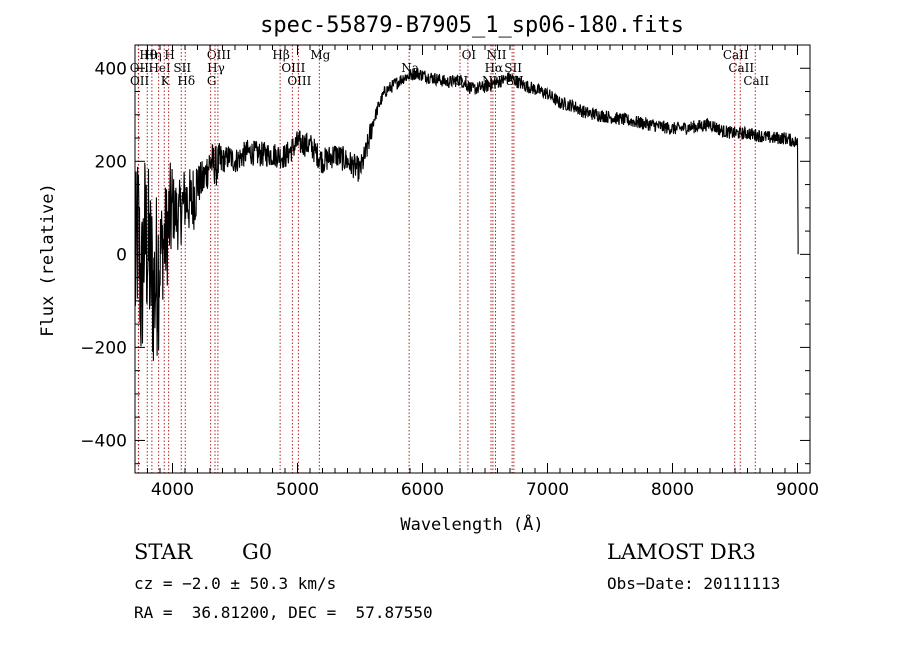  Describe the element at coordinates (163, 552) in the screenshot. I see `object-class: STAR` at that location.